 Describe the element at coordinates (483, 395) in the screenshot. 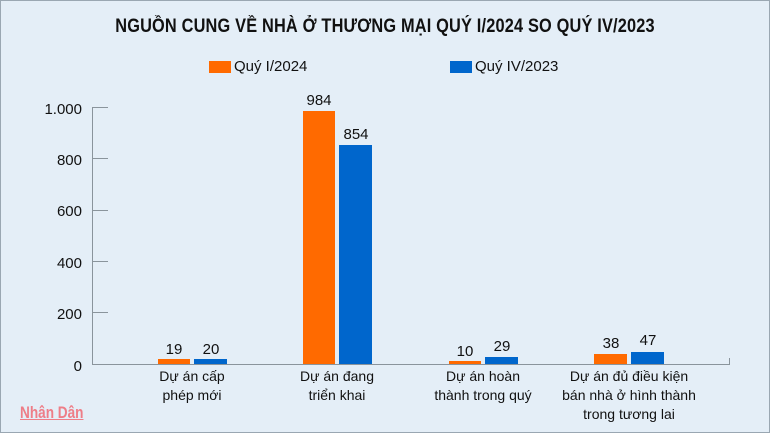

I see `category-line: thành trong quý` at that location.